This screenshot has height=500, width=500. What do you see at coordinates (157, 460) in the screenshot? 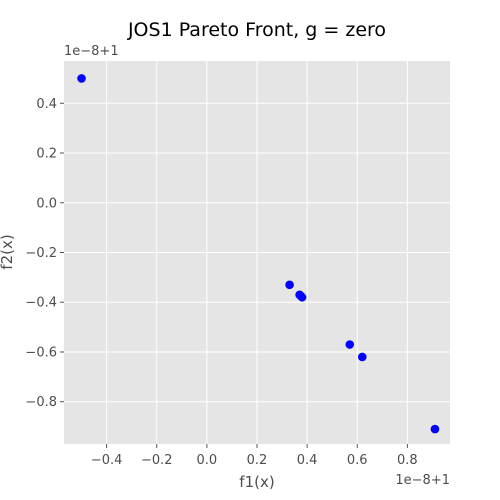
I see `x-tick-label: −0.2` at bounding box center [157, 460].